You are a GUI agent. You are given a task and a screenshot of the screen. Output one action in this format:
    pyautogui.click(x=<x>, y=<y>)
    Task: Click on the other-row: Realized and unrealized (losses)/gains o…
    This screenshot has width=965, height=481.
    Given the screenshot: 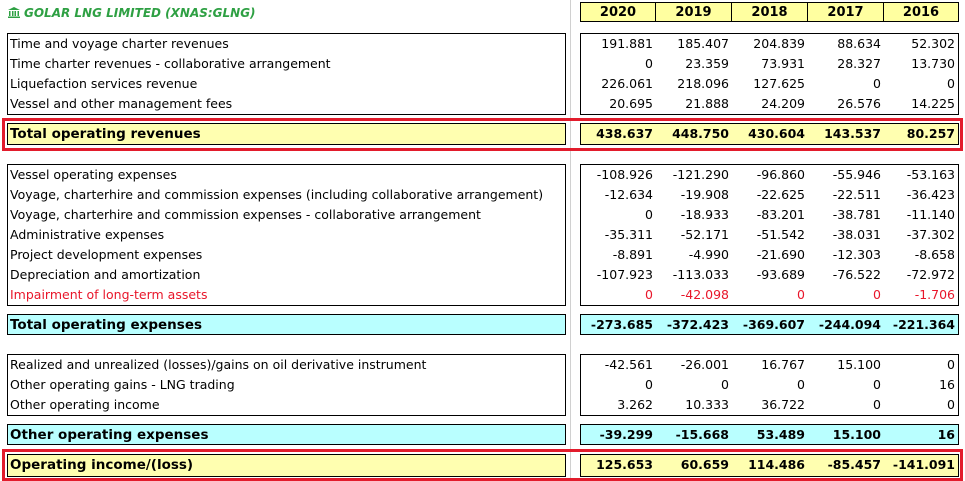 What is the action you would take?
    pyautogui.click(x=482, y=365)
    